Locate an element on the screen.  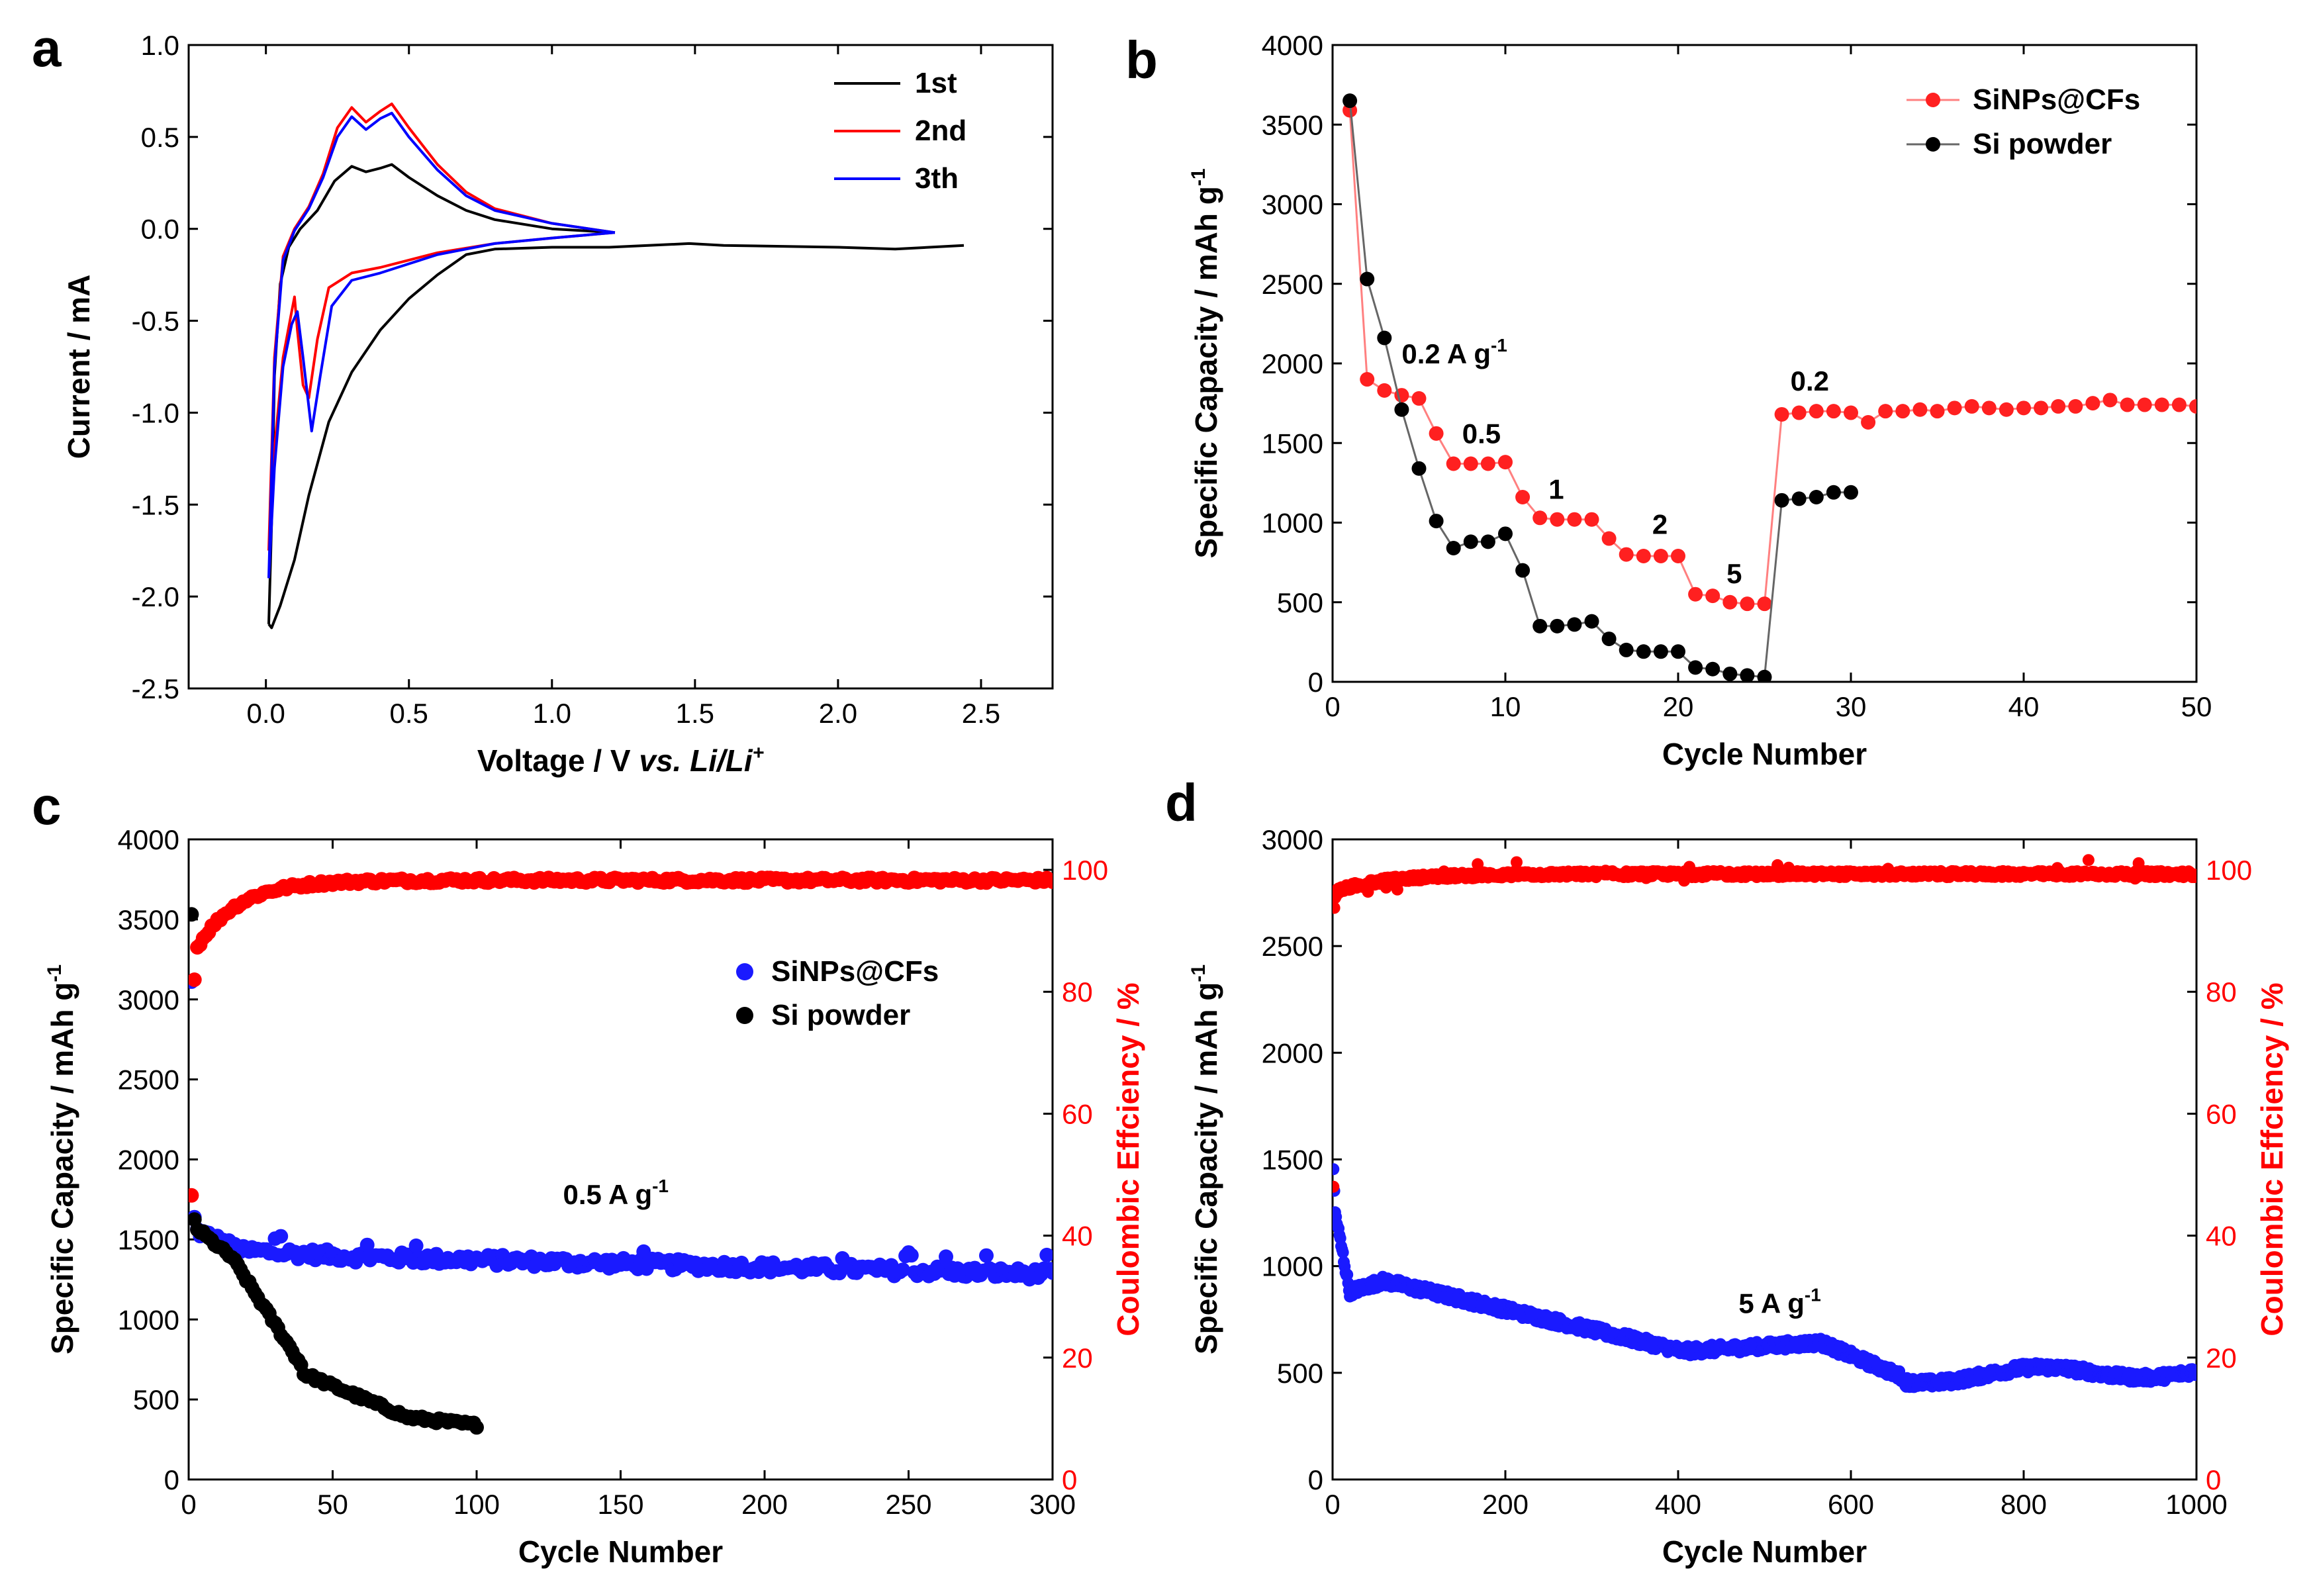
annotation: 2 is located at coordinates (1660, 524).